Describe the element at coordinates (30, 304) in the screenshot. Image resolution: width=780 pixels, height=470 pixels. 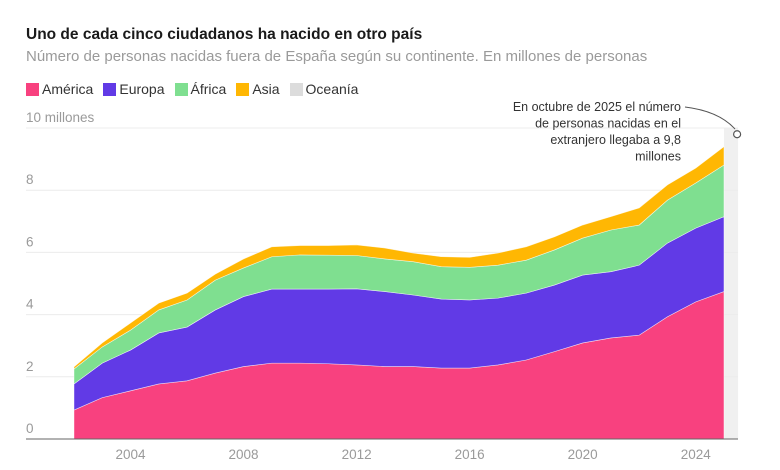
I see `y-tick-label: 4` at that location.